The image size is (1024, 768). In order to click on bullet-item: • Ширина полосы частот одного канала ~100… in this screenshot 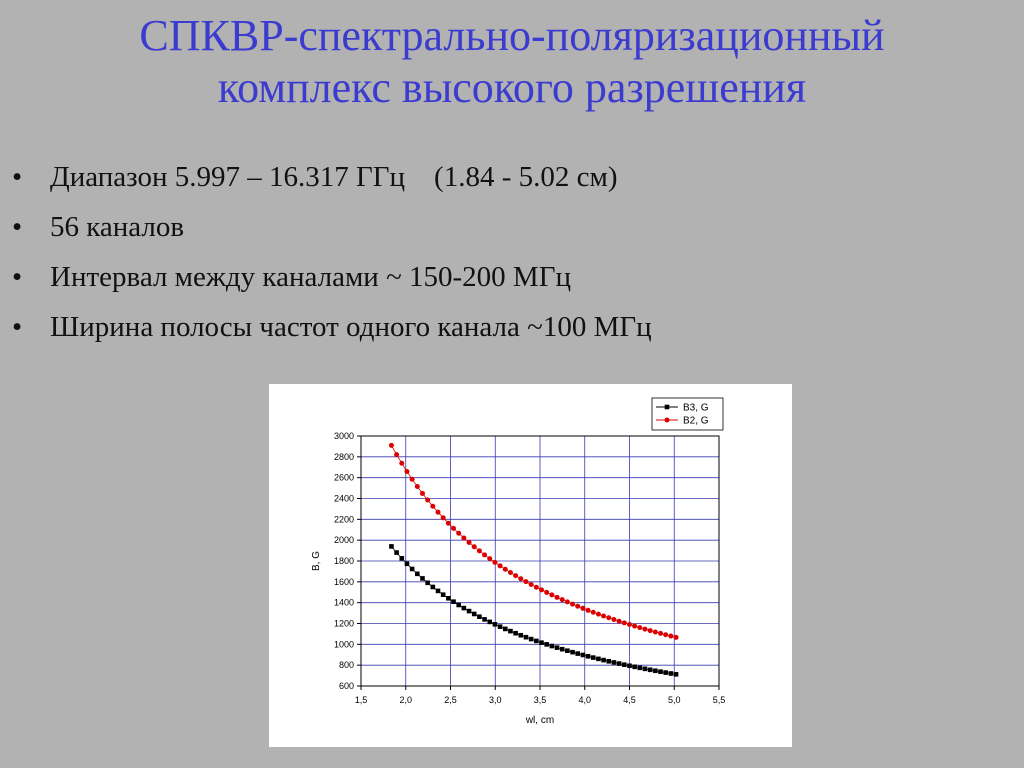, I will do `click(332, 327)`.